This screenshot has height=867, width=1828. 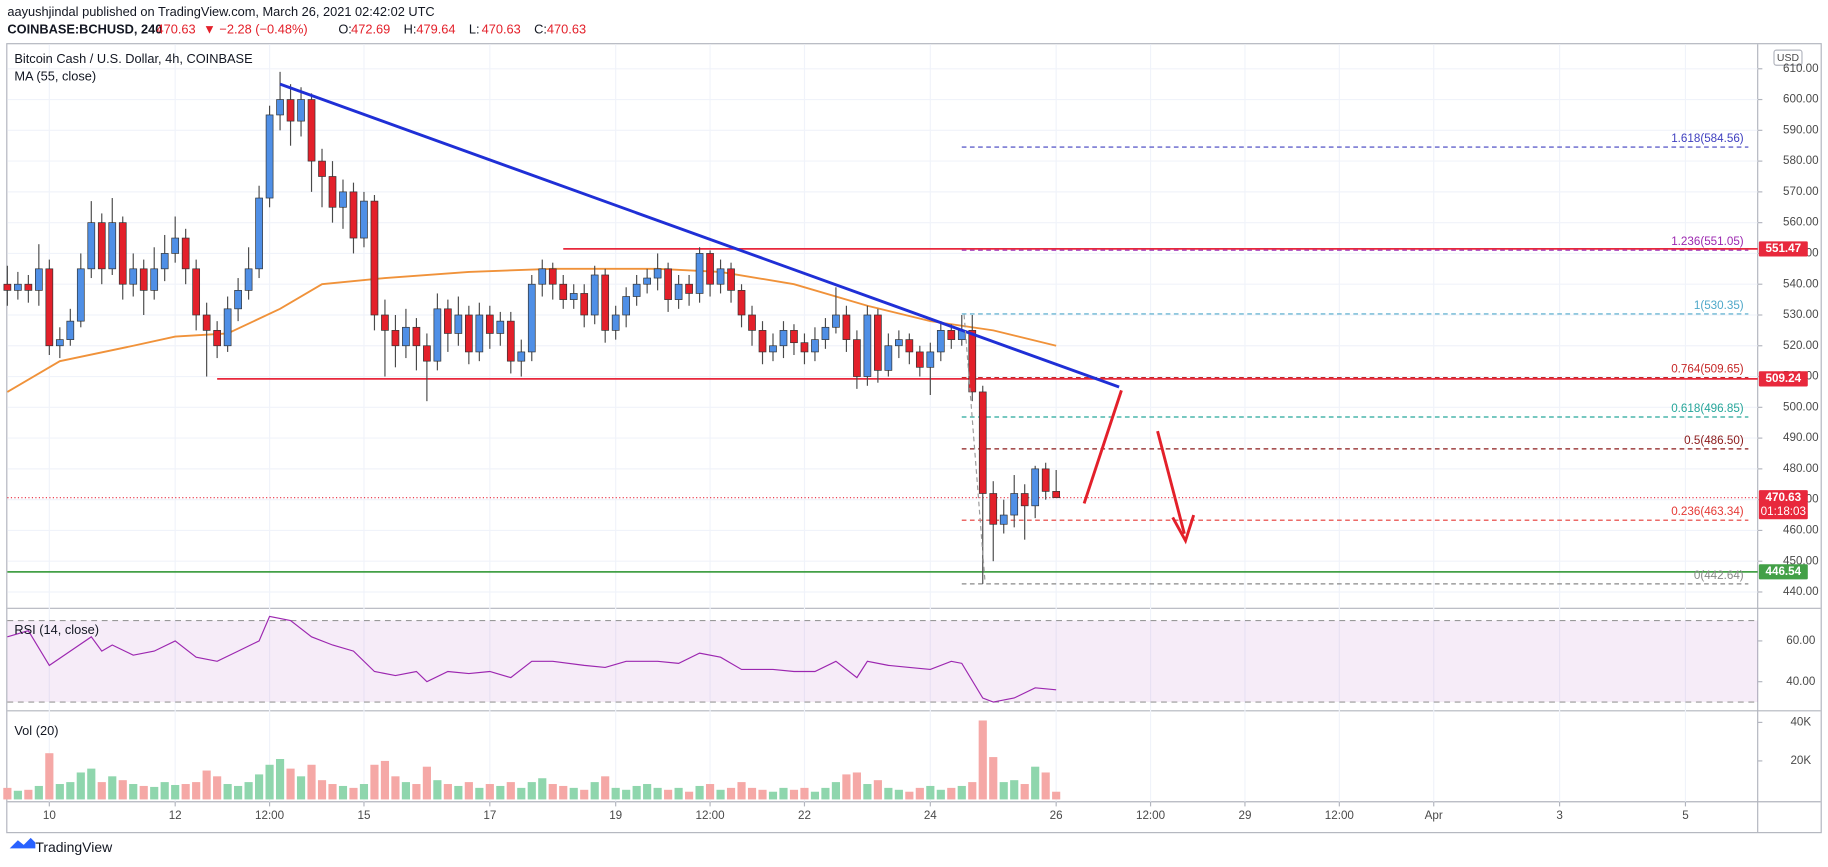 What do you see at coordinates (22, 843) in the screenshot?
I see `brand-logo` at bounding box center [22, 843].